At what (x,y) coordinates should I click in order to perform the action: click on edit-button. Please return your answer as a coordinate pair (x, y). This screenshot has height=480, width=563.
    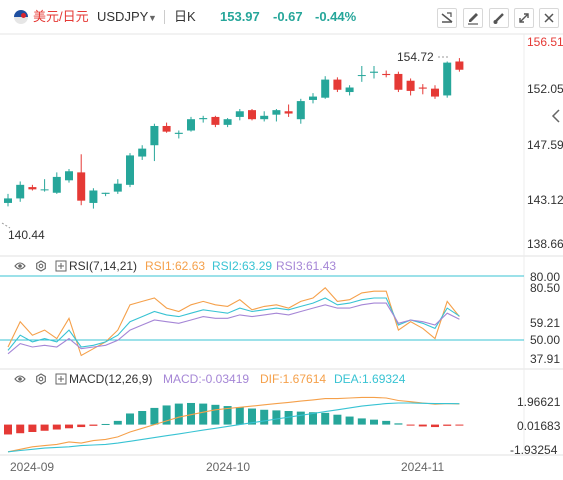
    Looking at the image, I should click on (473, 18).